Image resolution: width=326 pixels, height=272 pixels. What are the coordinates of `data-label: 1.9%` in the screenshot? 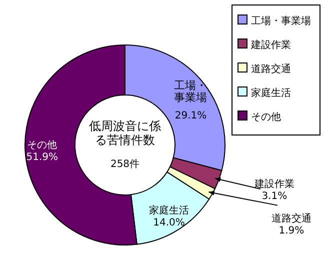 It's located at (291, 230).